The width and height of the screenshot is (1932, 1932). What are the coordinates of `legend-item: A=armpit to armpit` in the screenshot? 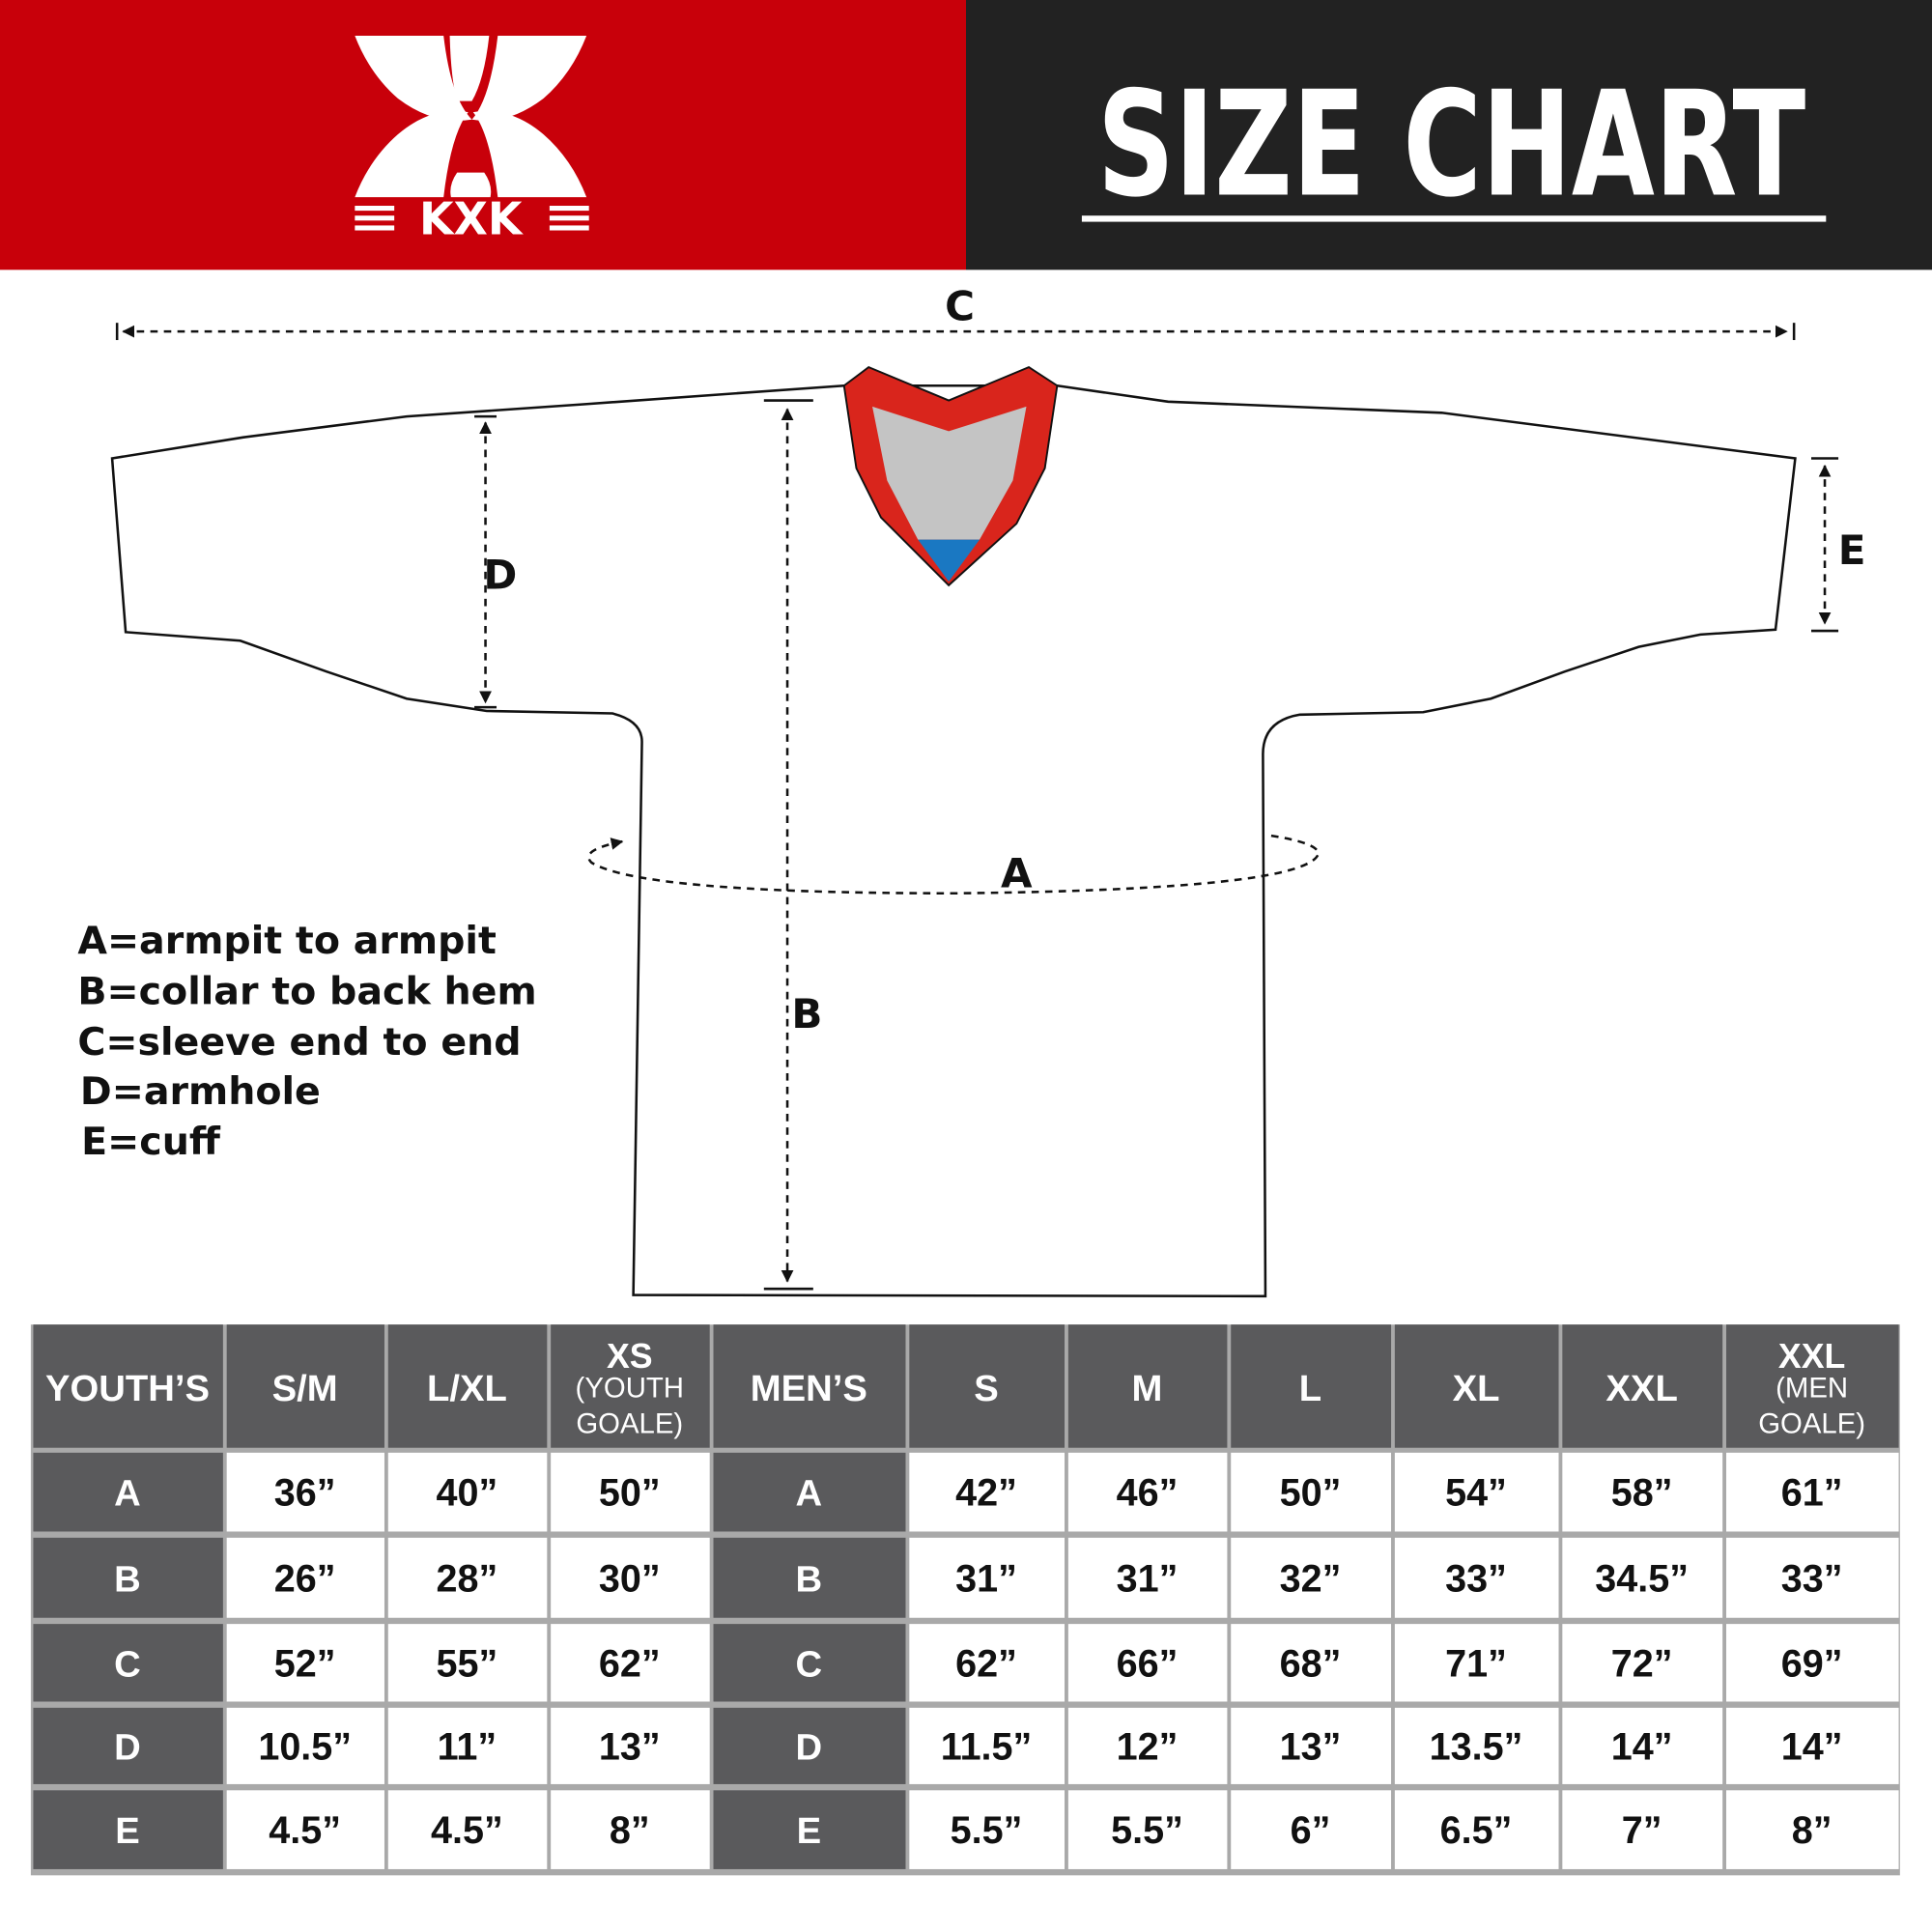 It's located at (287, 941).